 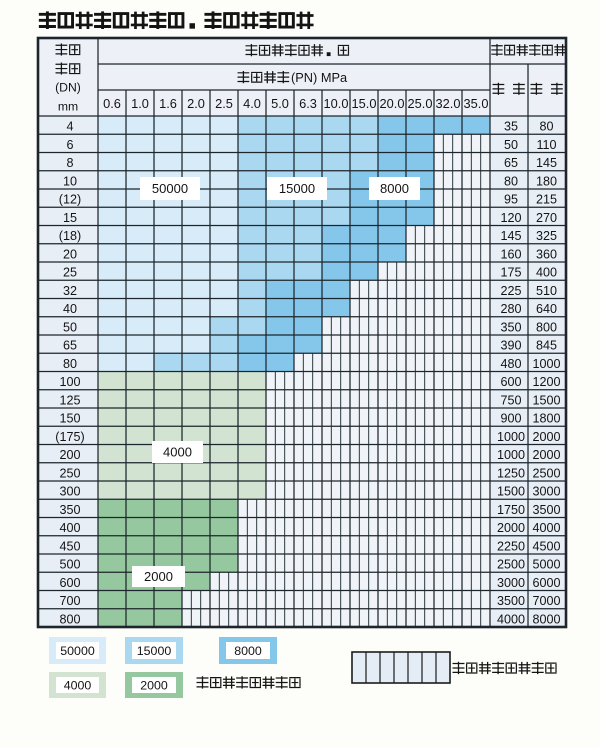 What do you see at coordinates (546, 583) in the screenshot?
I see `svg-text: 6000` at bounding box center [546, 583].